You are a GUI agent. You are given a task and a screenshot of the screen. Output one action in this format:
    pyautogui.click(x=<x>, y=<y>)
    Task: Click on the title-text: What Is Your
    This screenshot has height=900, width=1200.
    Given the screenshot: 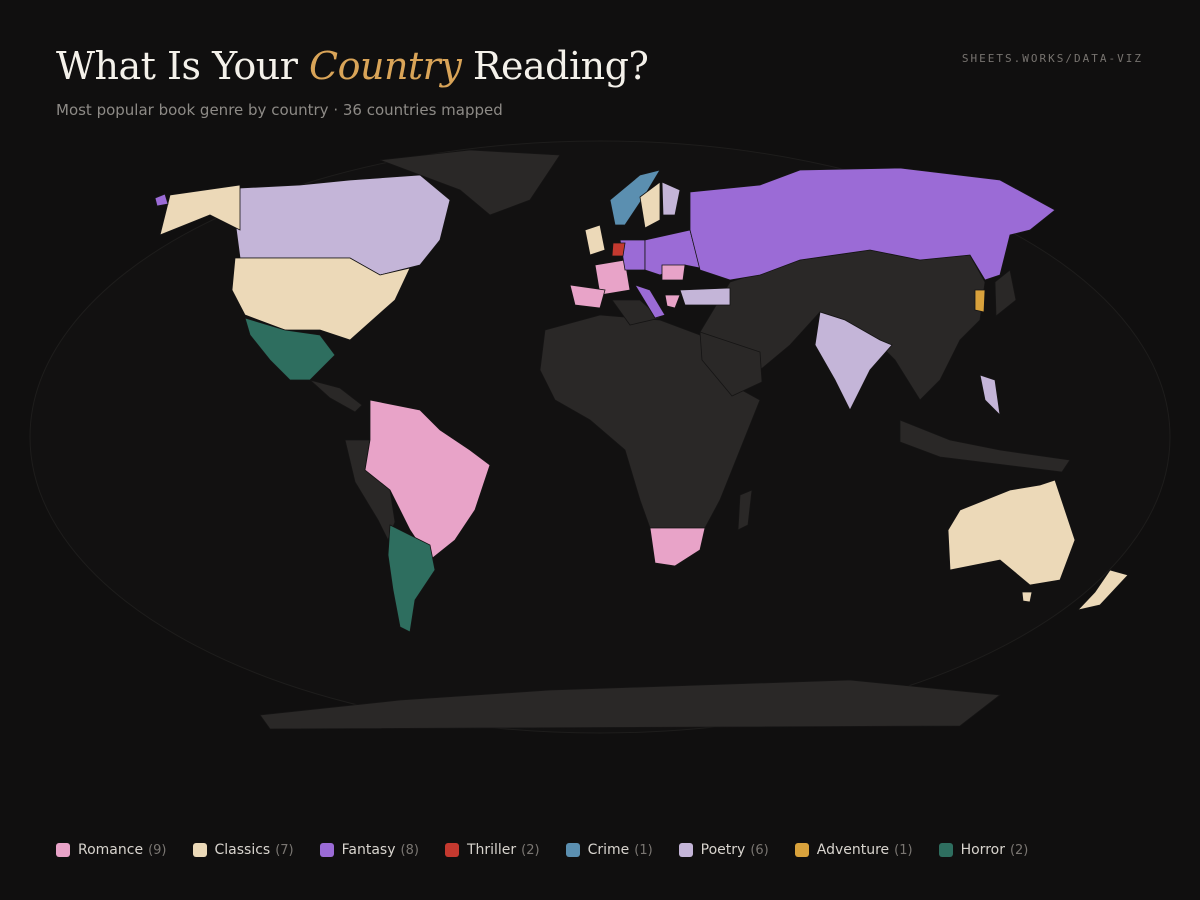 What is the action you would take?
    pyautogui.click(x=183, y=66)
    